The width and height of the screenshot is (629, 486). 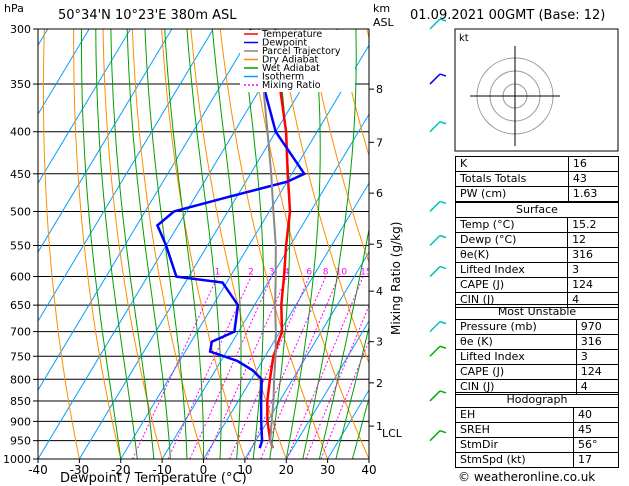 What do you see at coordinates (511, 255) in the screenshot?
I see `idx-label: θe(K)` at bounding box center [511, 255].